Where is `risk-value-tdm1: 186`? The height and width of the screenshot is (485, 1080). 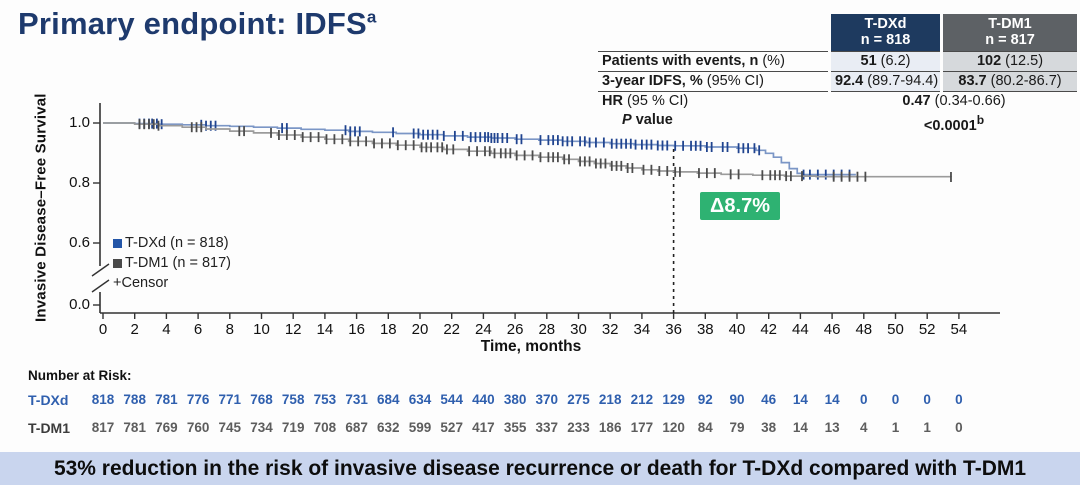 risk-value-tdm1: 186 is located at coordinates (610, 427).